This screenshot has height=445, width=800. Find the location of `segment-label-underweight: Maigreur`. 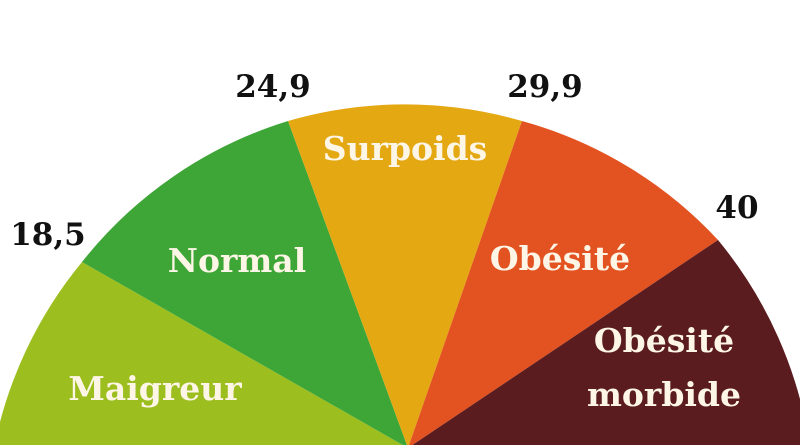

segment-label-underweight: Maigreur is located at coordinates (155, 388).